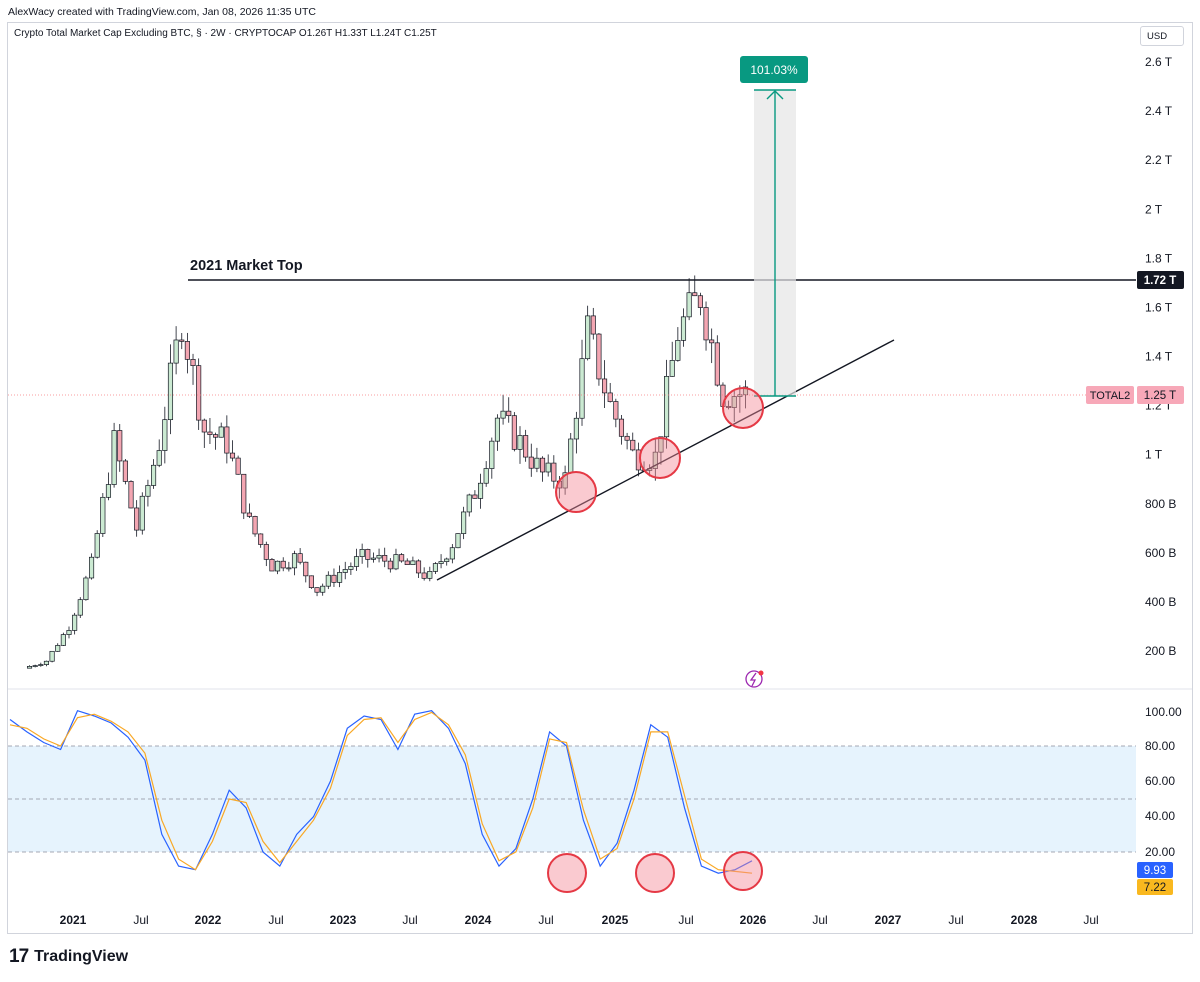  Describe the element at coordinates (1160, 553) in the screenshot. I see `price-axis-tick: 600 B` at that location.